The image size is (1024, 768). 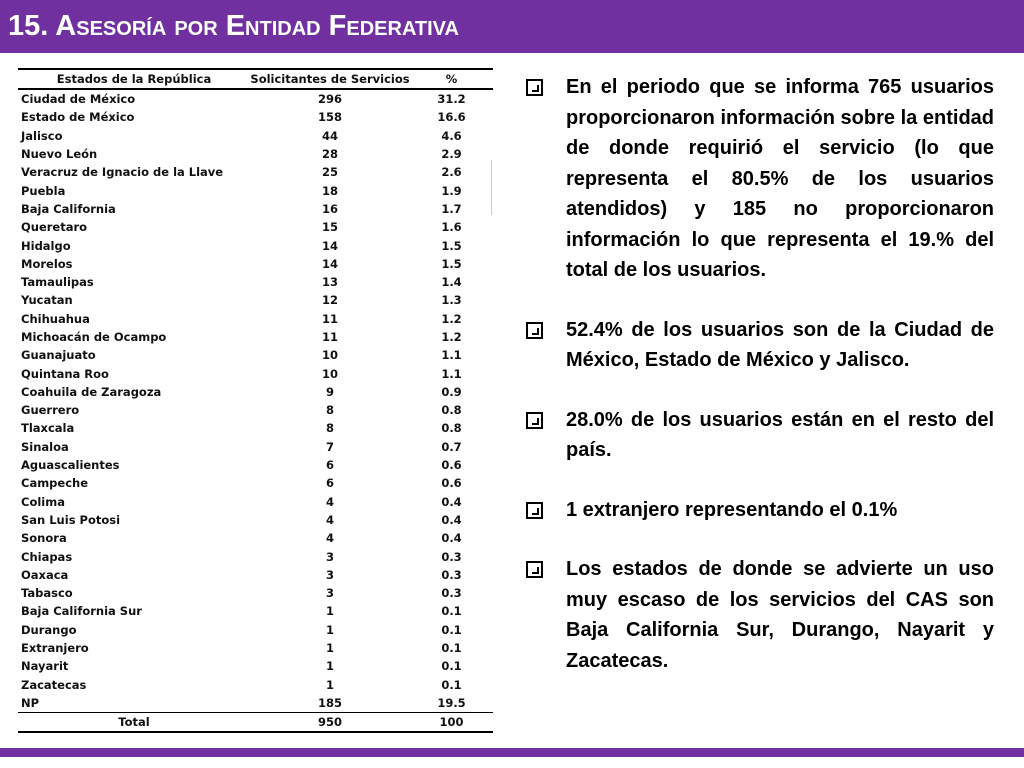 I want to click on table-row: Queretaro 15 1.6, so click(x=255, y=227).